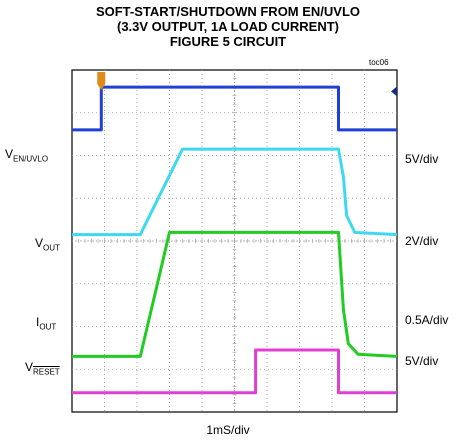 This screenshot has width=456, height=442. I want to click on trace-vout, so click(235, 192).